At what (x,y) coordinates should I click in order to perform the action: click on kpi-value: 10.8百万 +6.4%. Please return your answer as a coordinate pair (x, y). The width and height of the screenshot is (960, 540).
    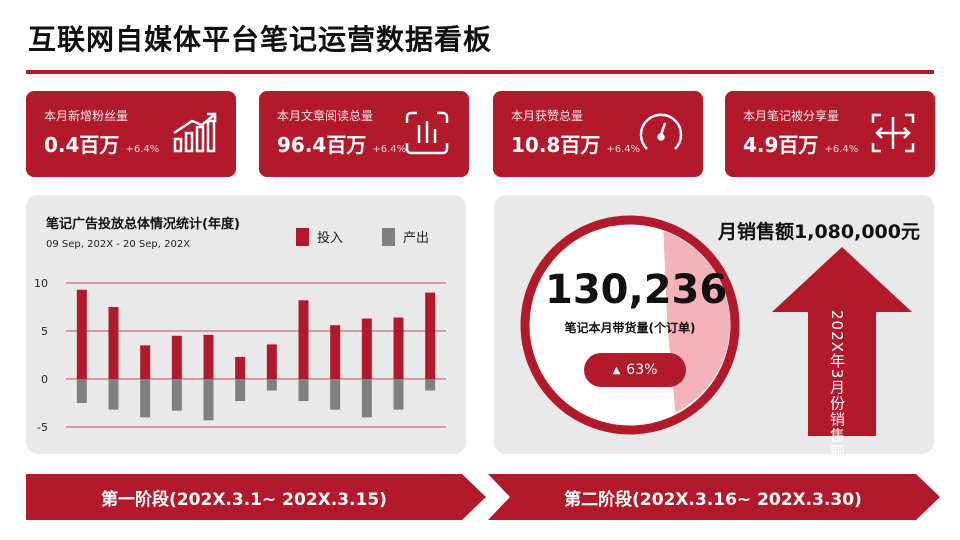
    Looking at the image, I should click on (576, 145).